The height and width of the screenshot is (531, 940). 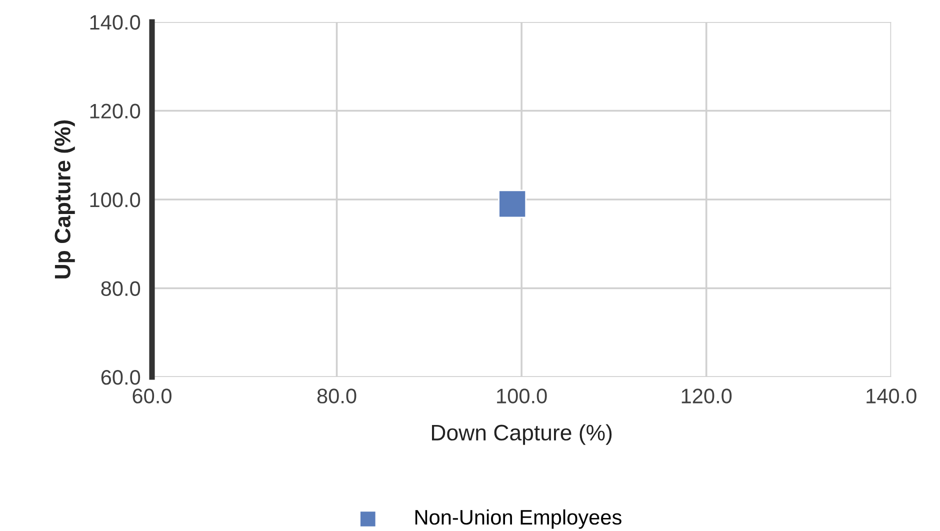 I want to click on x-tick-label: 120.0, so click(x=707, y=396).